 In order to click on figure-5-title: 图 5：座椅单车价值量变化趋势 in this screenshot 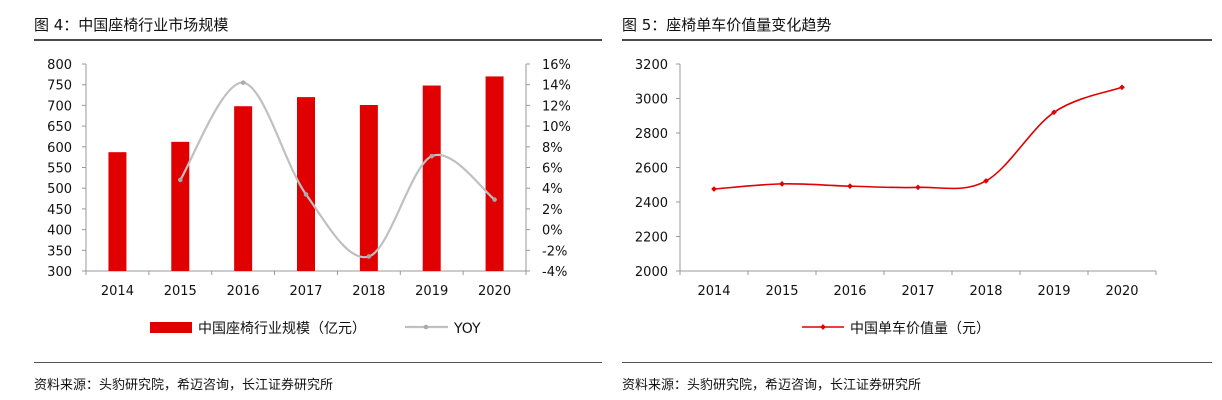, I will do `click(727, 25)`.